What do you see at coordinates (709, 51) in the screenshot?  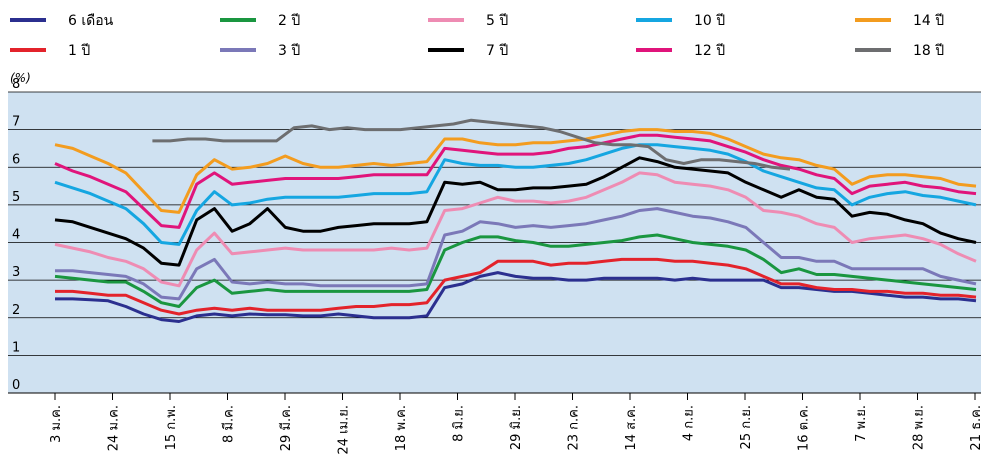 I see `legend-label: 12 ปี` at bounding box center [709, 51].